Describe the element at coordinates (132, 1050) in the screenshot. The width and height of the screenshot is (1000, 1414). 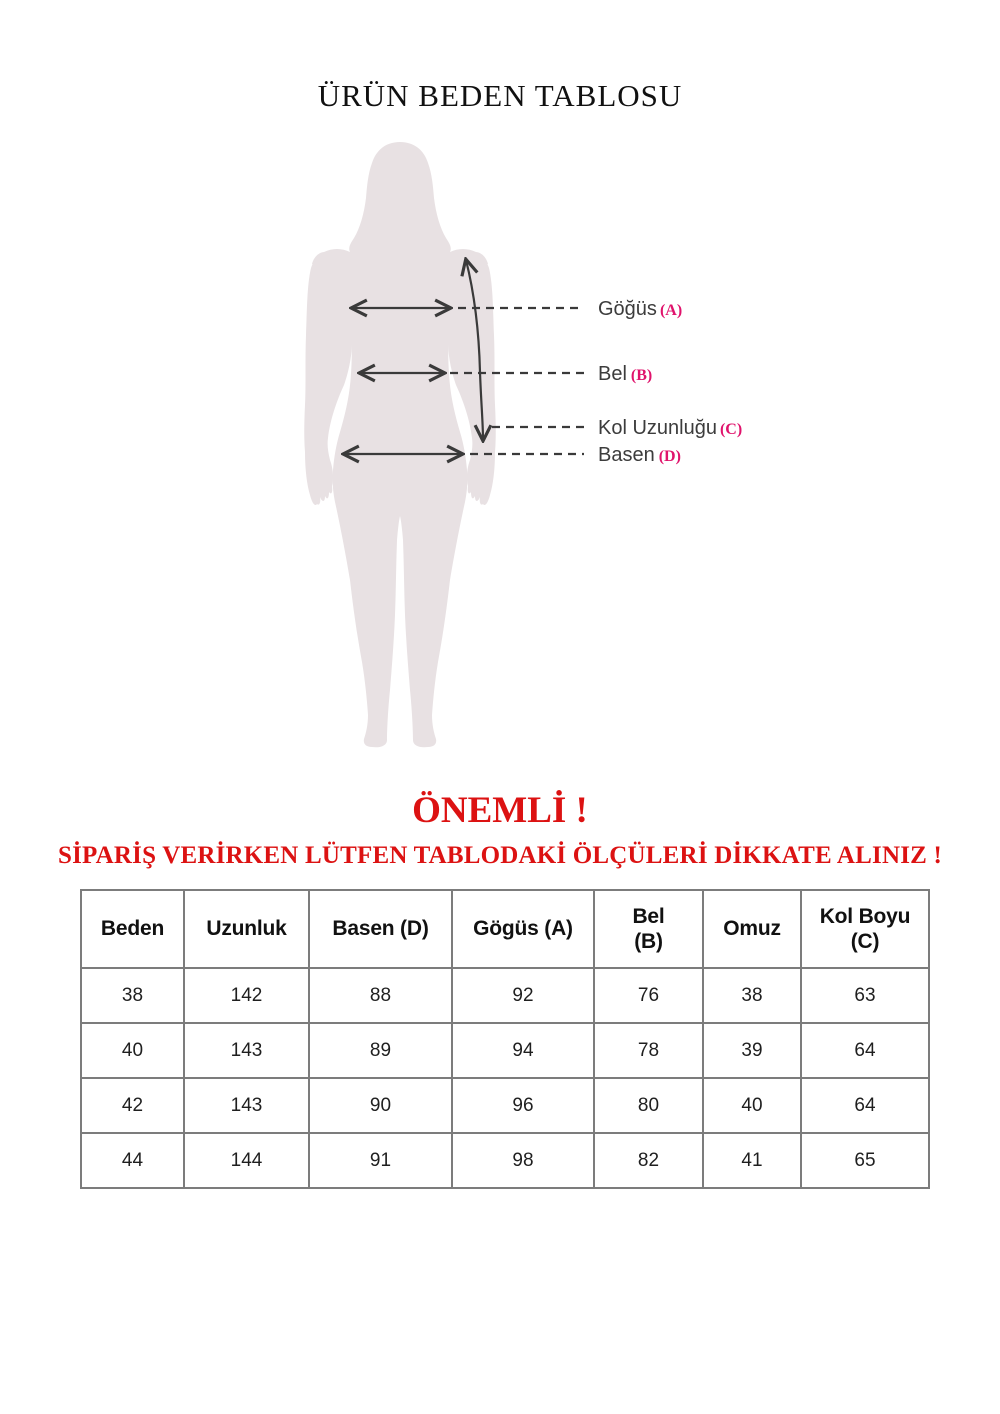
I see `cell-beden: 40` at that location.